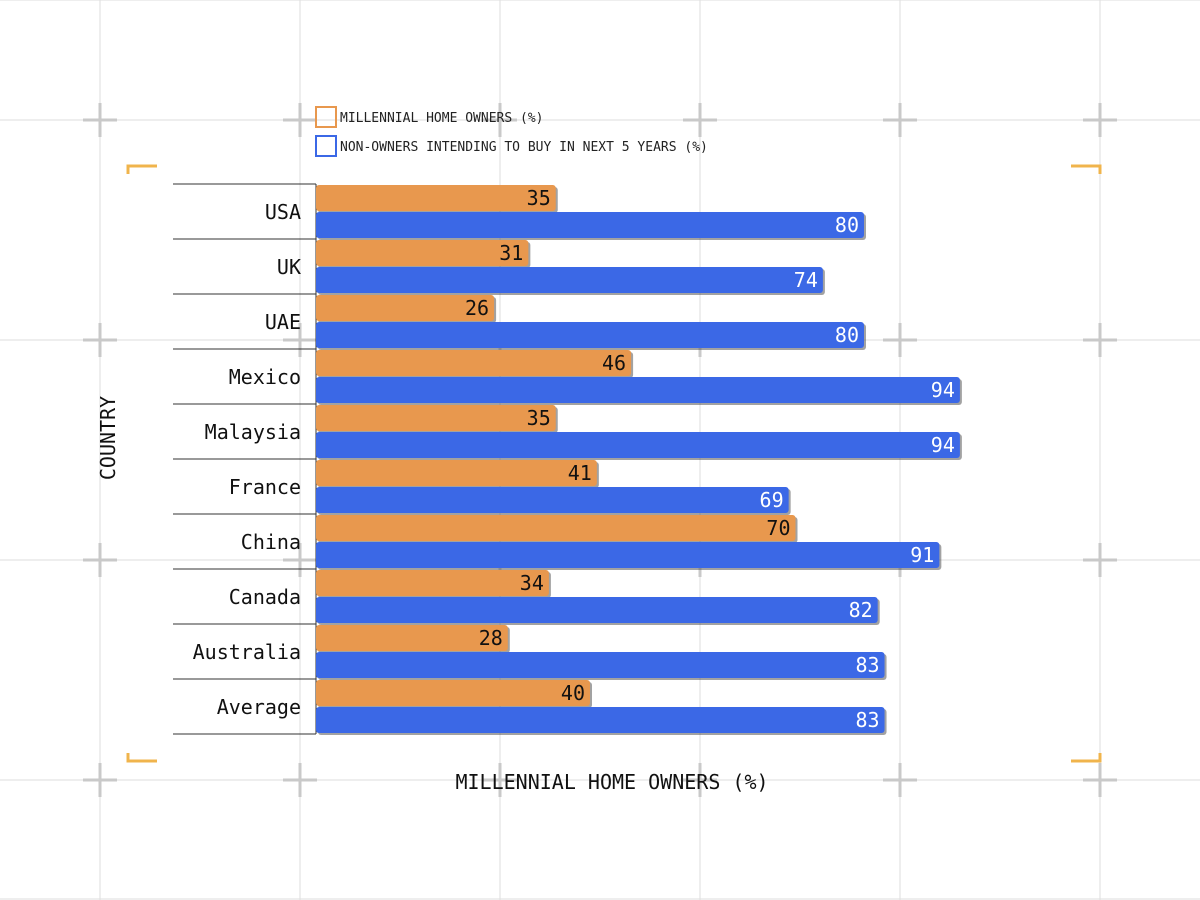  I want to click on data-label-owners: 46, so click(614, 363).